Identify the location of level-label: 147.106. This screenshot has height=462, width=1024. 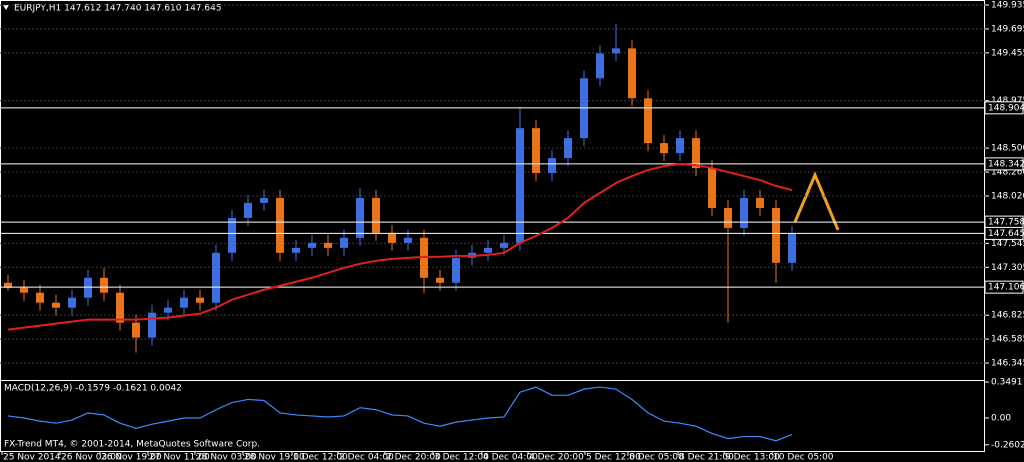
(1006, 288).